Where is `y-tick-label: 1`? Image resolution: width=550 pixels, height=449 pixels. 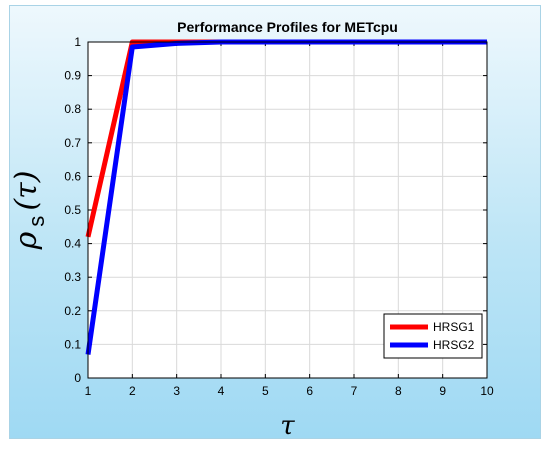 y-tick-label: 1 is located at coordinates (77, 42).